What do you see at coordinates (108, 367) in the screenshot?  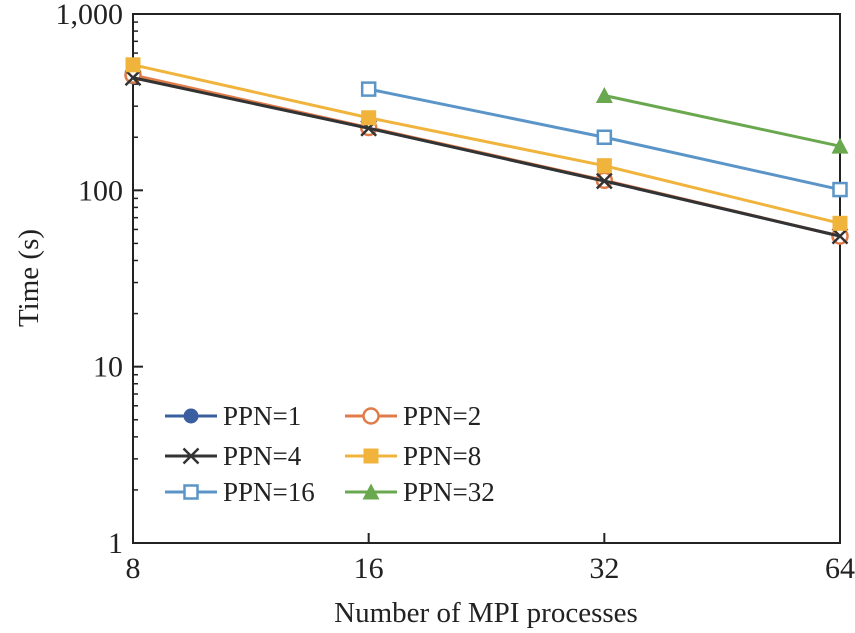 I see `y-tick-label: 10` at bounding box center [108, 367].